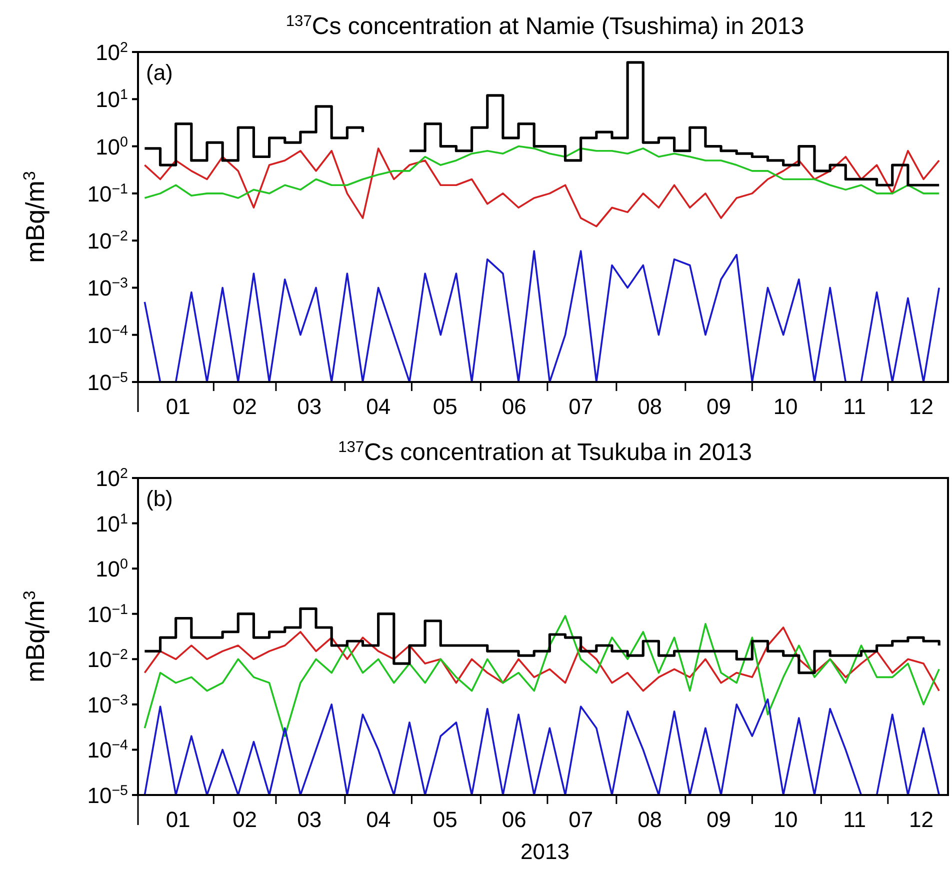 The image size is (952, 872). What do you see at coordinates (159, 498) in the screenshot?
I see `annotation: (b)` at bounding box center [159, 498].